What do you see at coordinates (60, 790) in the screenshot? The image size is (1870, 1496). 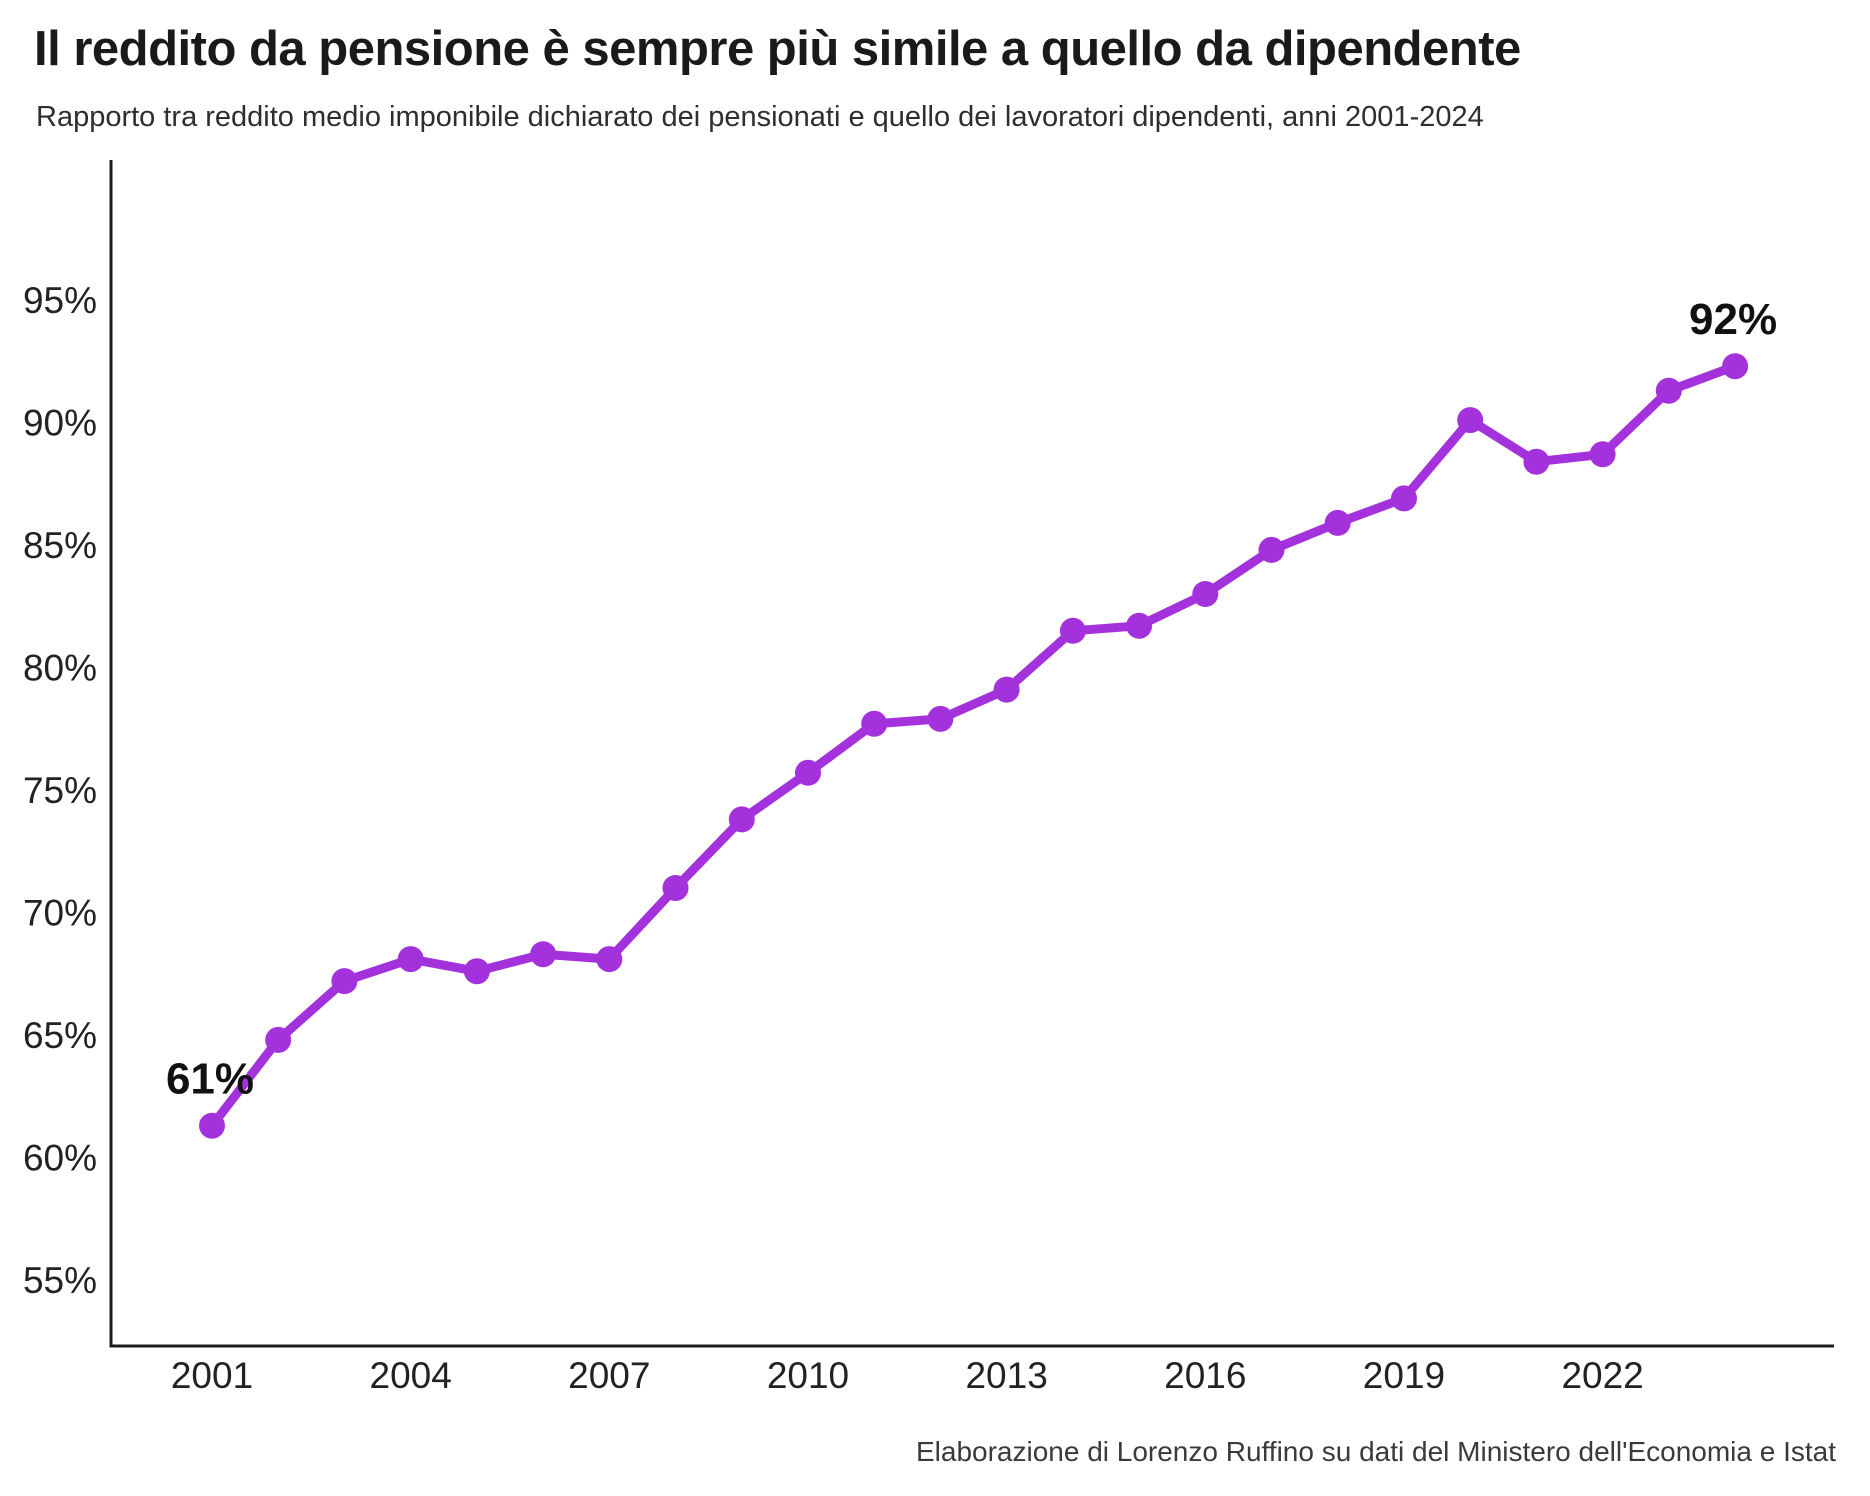 I see `y-tick-label: 75%` at bounding box center [60, 790].